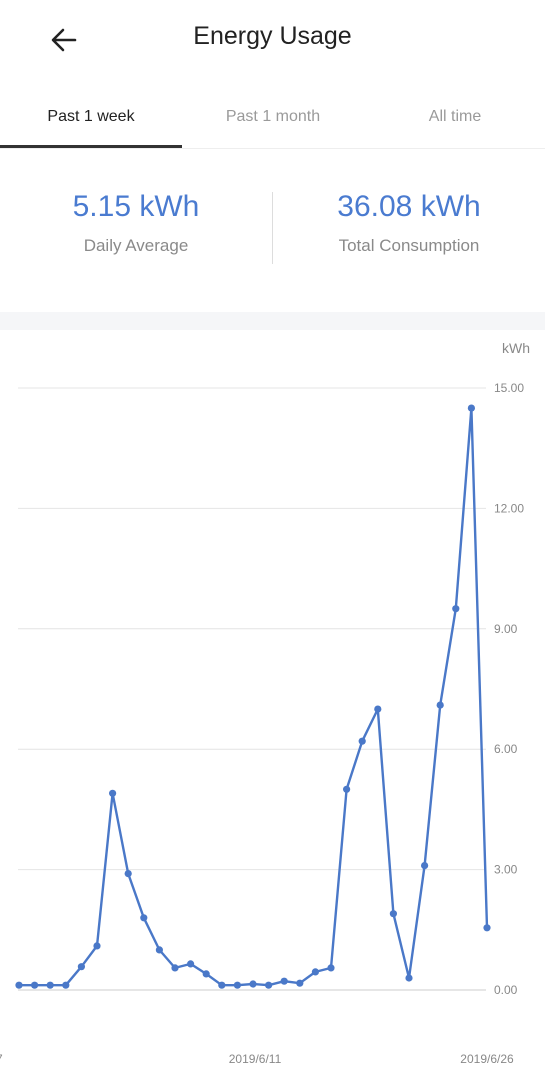  Describe the element at coordinates (91, 116) in the screenshot. I see `tab-past-1-week: Past 1 week` at that location.